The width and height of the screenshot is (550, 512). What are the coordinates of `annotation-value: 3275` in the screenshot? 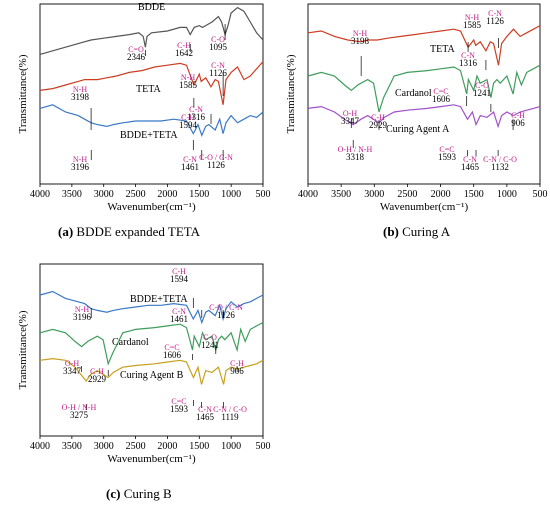 It's located at (79, 415).